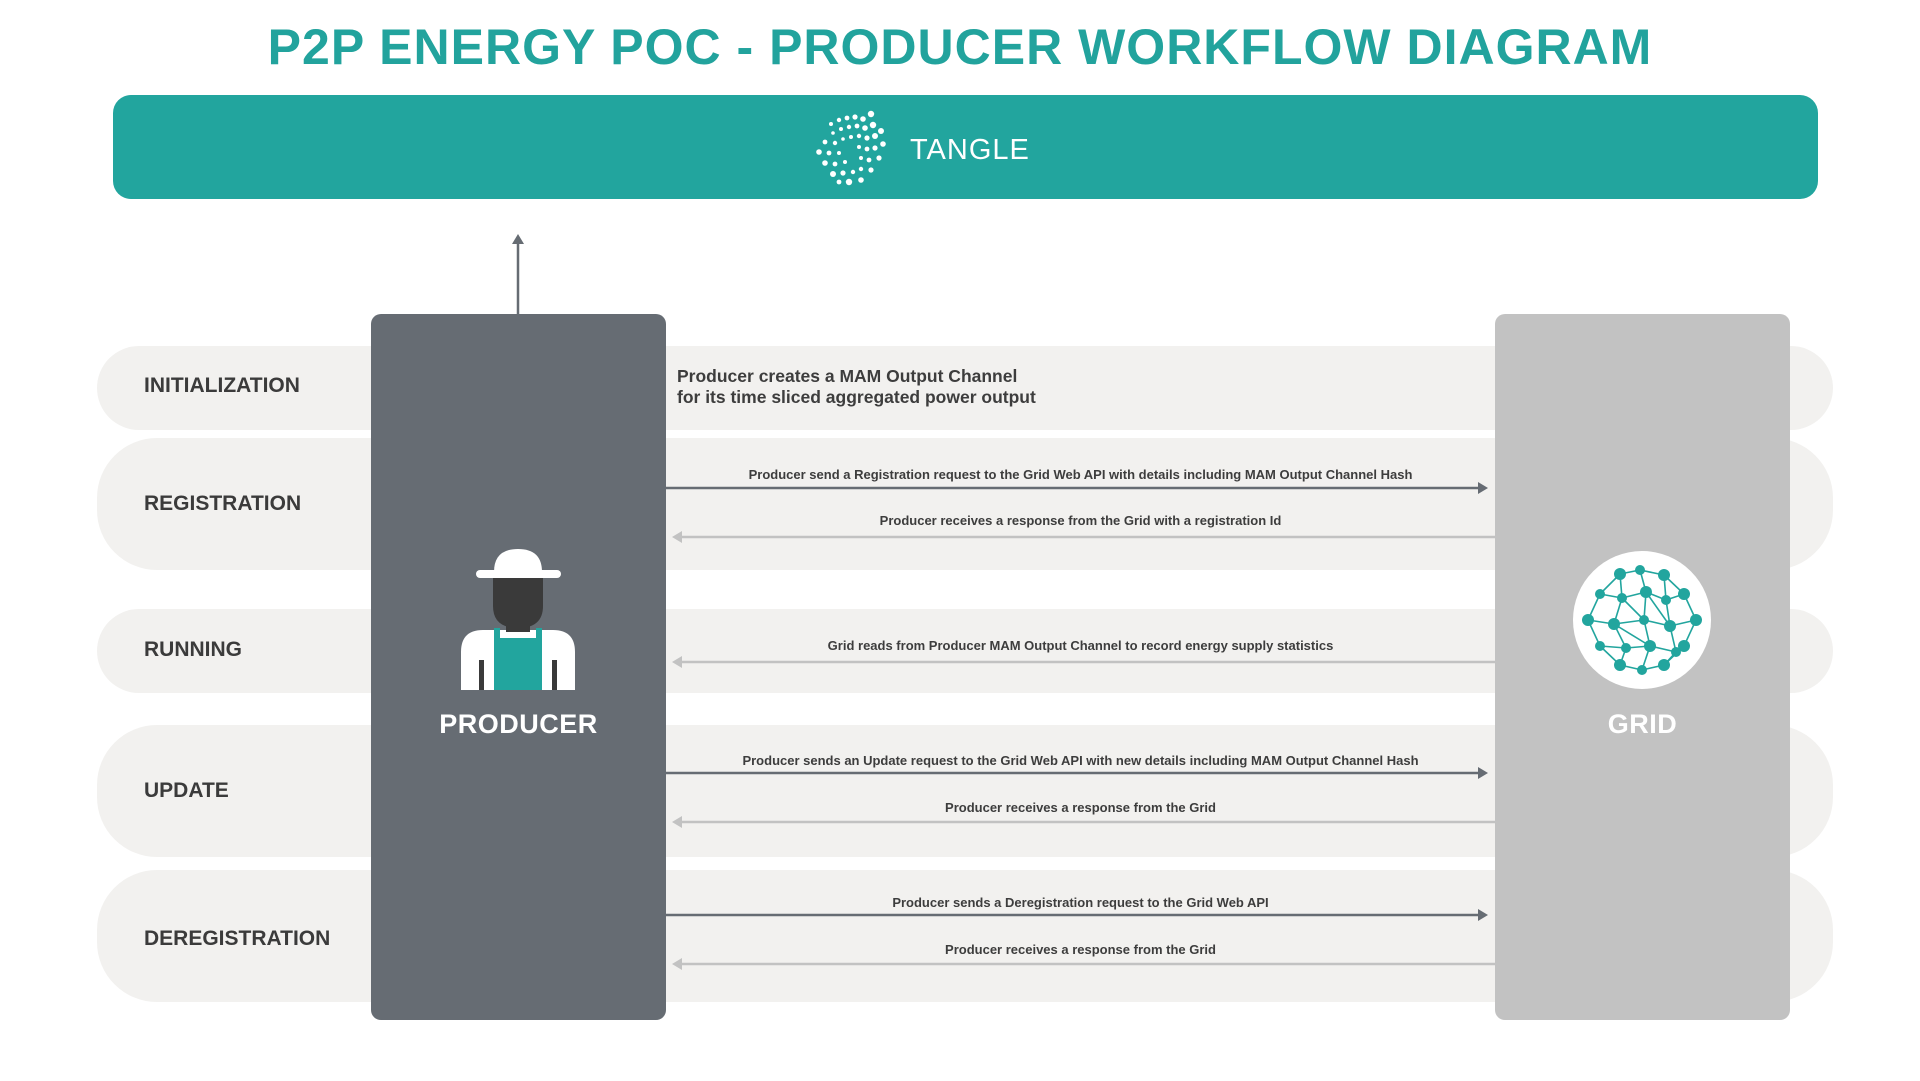  I want to click on lane-label-update: UPDATE, so click(186, 790).